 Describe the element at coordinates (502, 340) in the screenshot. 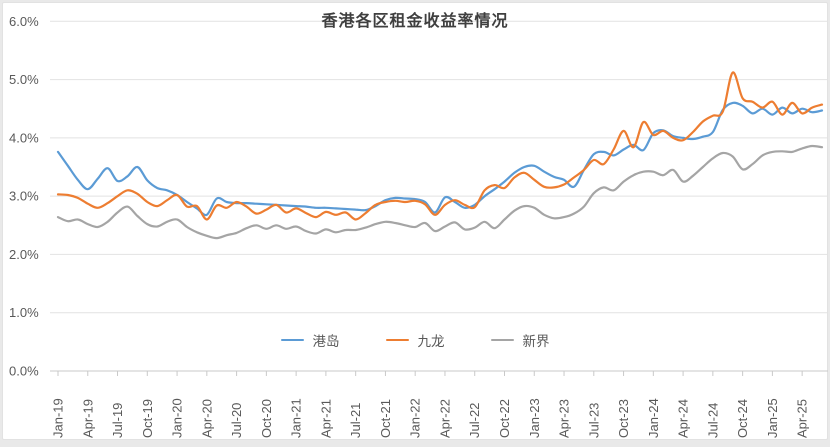

I see `legend-swatch-new-territories` at that location.